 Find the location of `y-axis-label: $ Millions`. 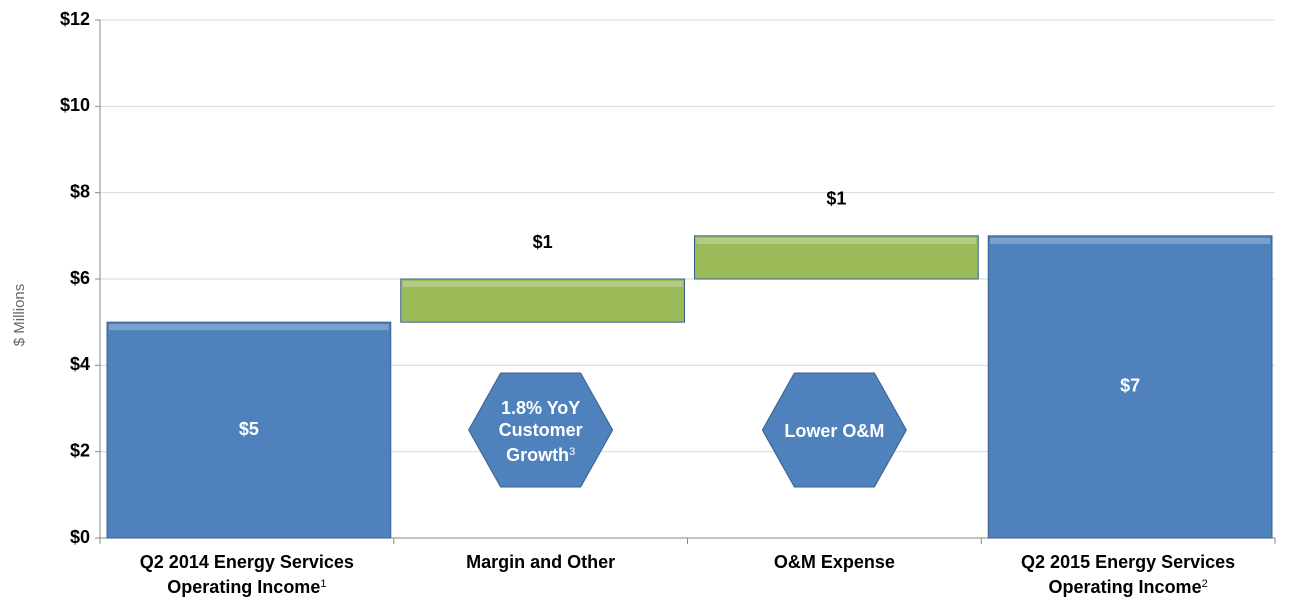

y-axis-label: $ Millions is located at coordinates (19, 315).